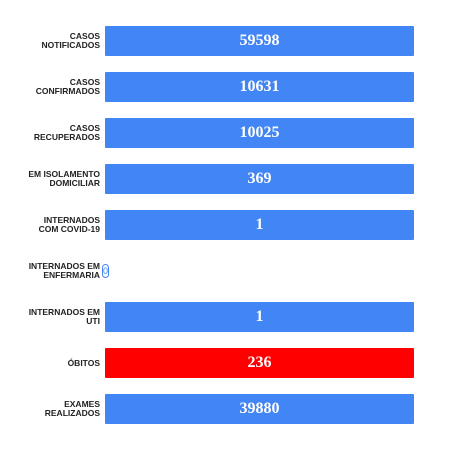 The image size is (451, 460). I want to click on stat-label: CASOS NOTIFICADOS, so click(70, 41).